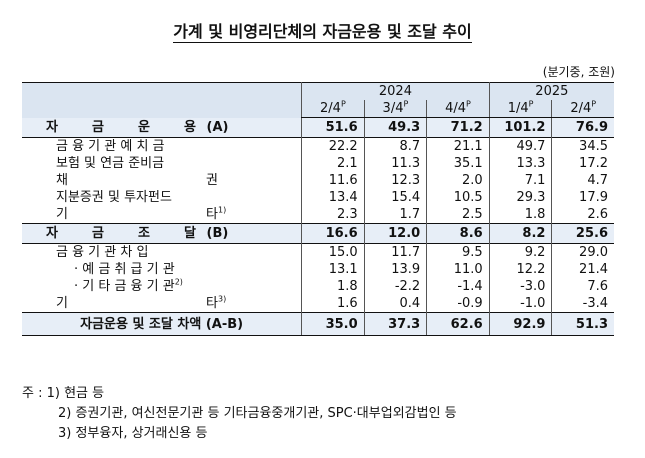 This screenshot has height=458, width=645. What do you see at coordinates (520, 146) in the screenshot?
I see `table-cell: 49.7` at bounding box center [520, 146].